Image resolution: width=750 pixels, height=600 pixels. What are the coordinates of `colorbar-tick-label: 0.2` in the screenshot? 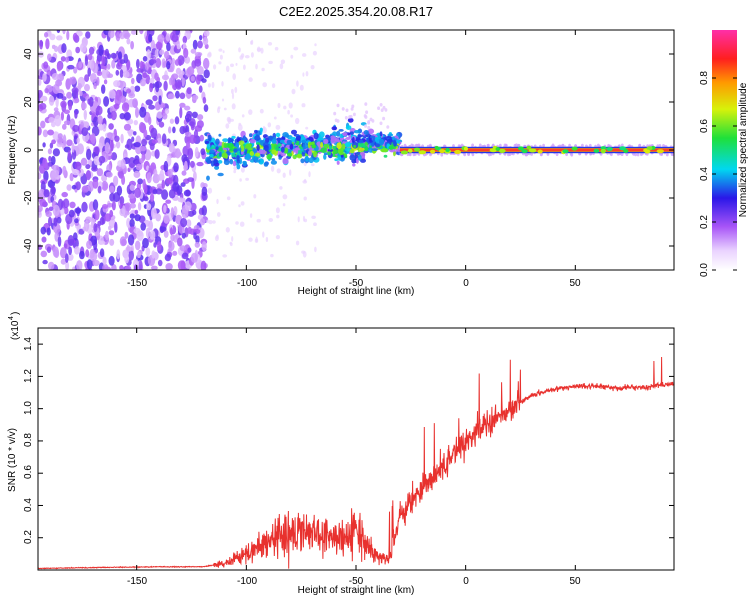 It's located at (704, 222).